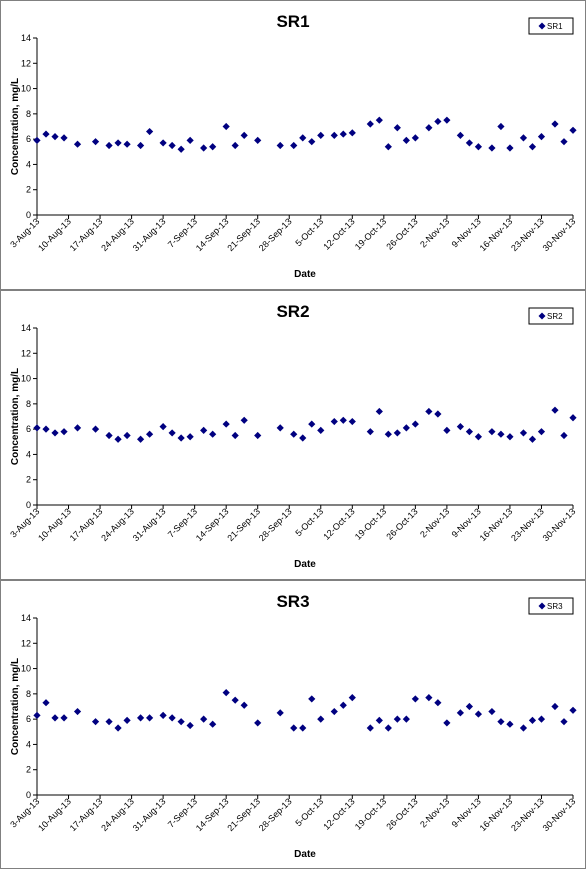 Image resolution: width=587 pixels, height=870 pixels. What do you see at coordinates (275, 524) in the screenshot?
I see `x-tick-label: 28-Sep-13` at bounding box center [275, 524].